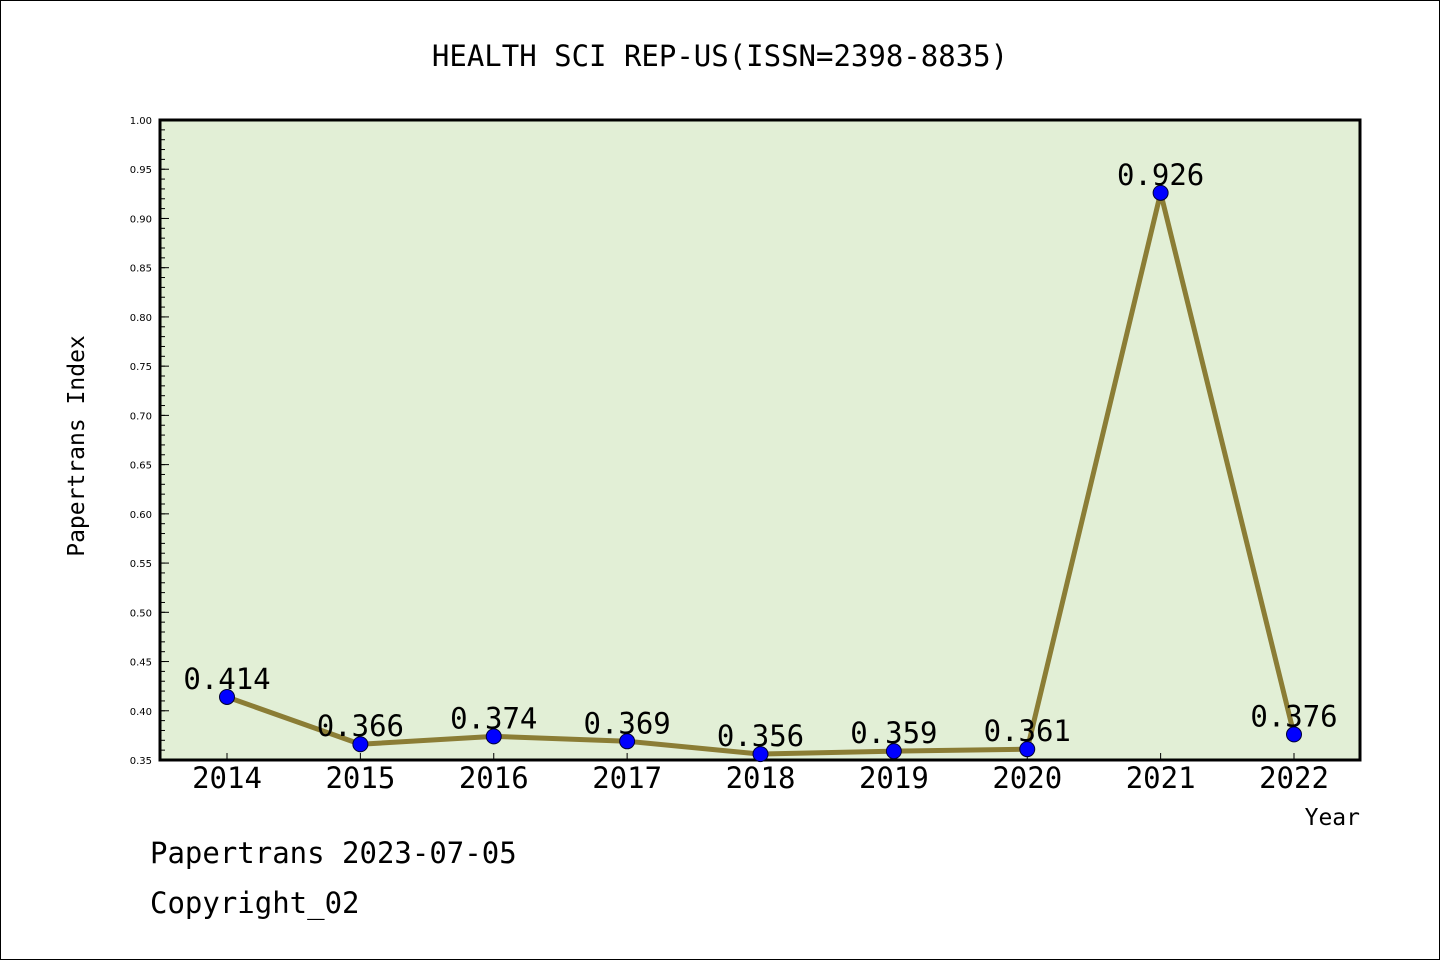 The height and width of the screenshot is (960, 1440). I want to click on data-label: 0.369, so click(626, 723).